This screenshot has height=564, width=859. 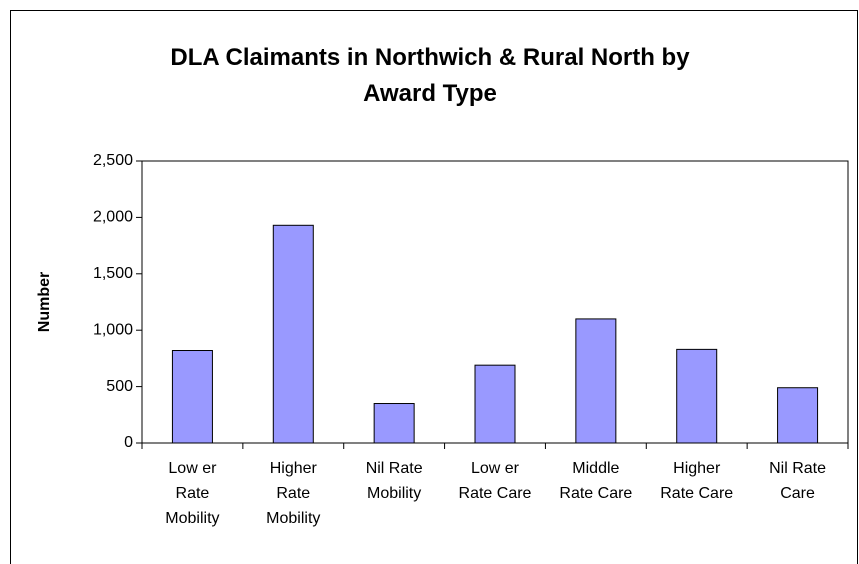 What do you see at coordinates (797, 481) in the screenshot?
I see `x-tick-label: Nil Rate Care` at bounding box center [797, 481].